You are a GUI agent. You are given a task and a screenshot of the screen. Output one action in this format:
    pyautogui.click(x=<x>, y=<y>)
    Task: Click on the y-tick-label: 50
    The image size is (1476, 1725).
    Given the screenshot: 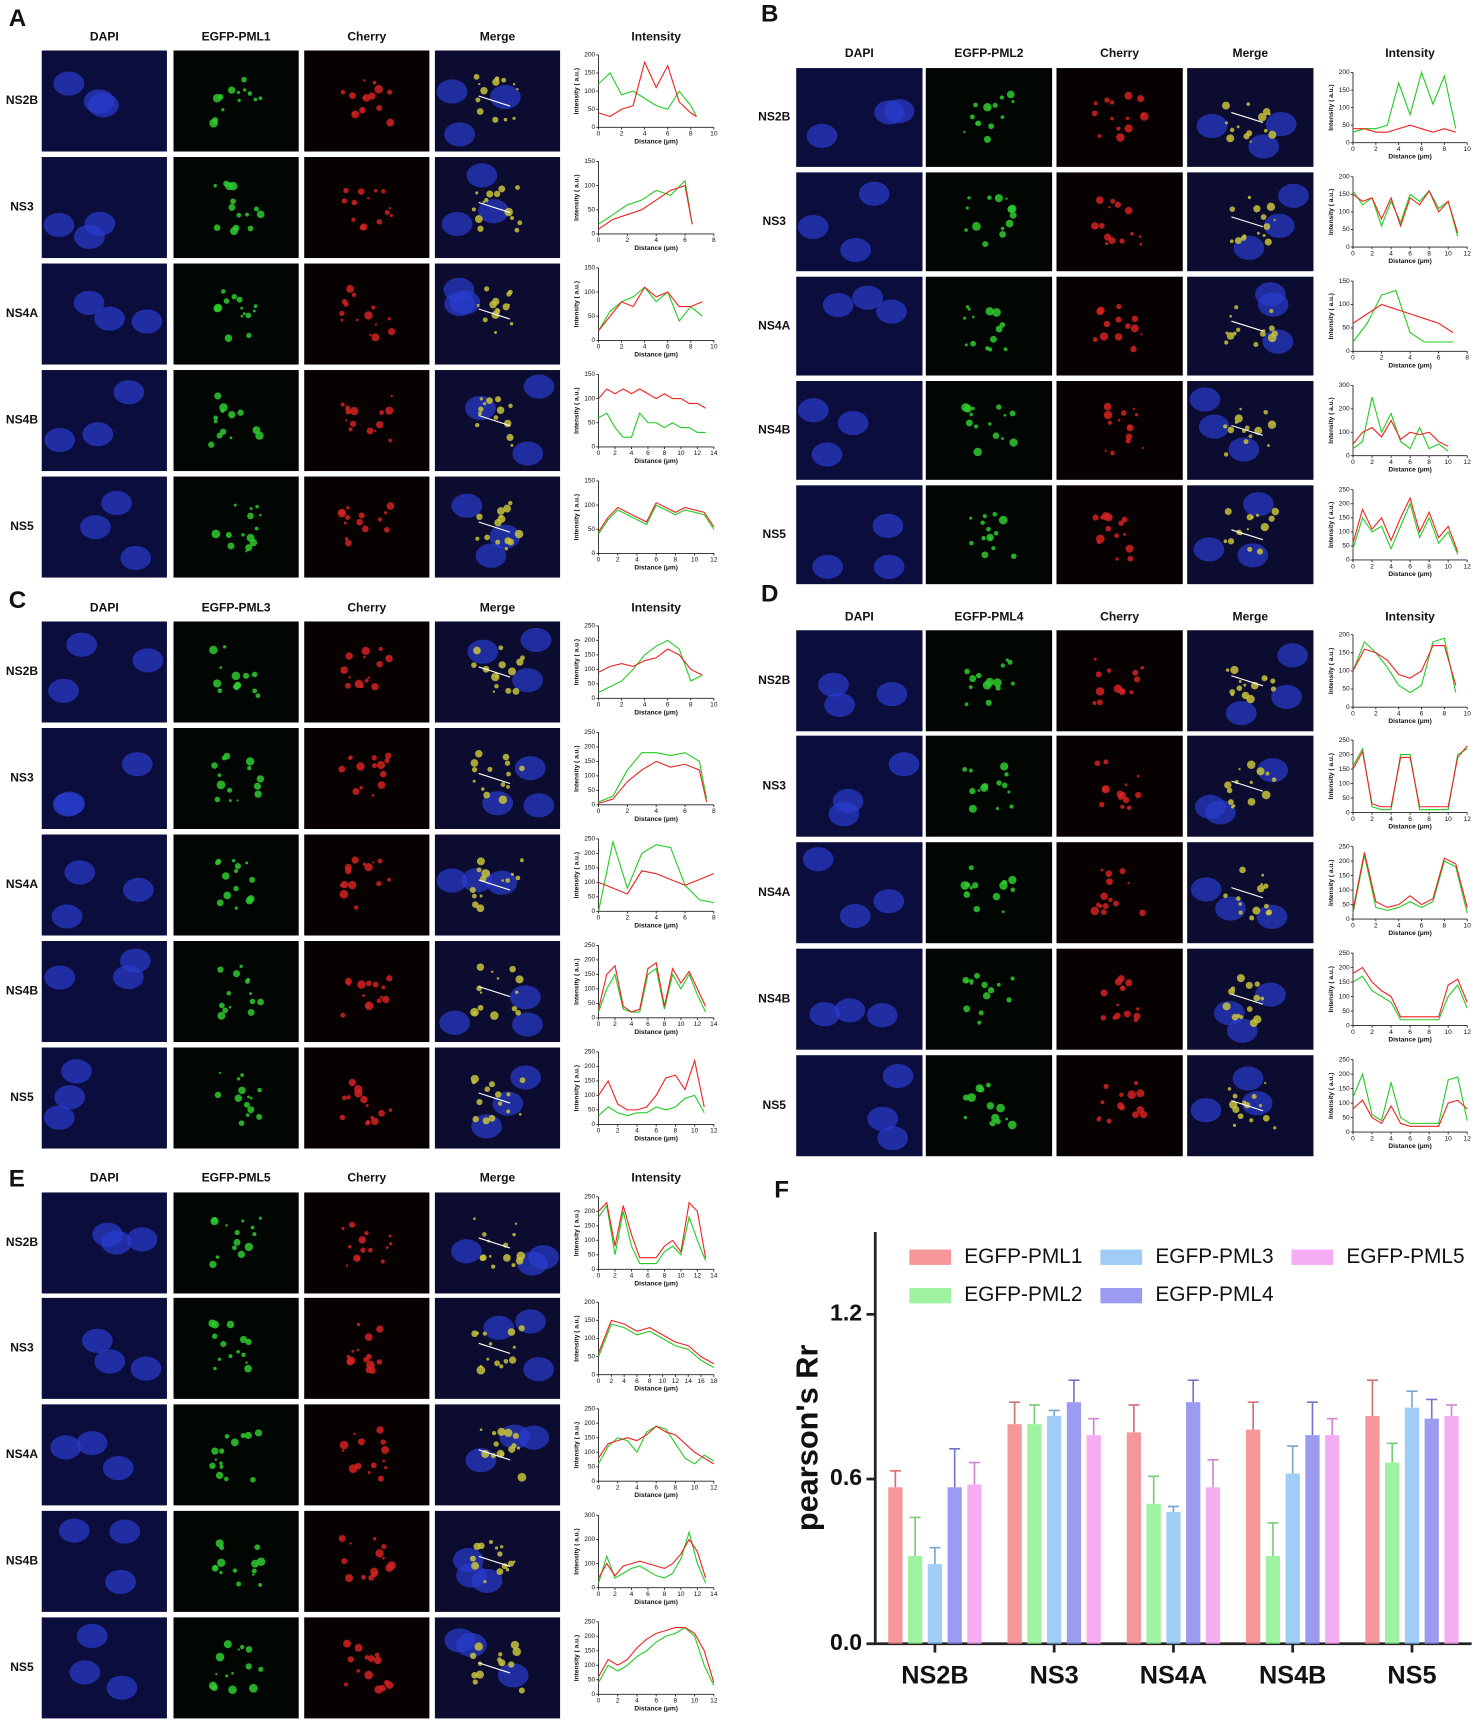 What is the action you would take?
    pyautogui.click(x=592, y=684)
    